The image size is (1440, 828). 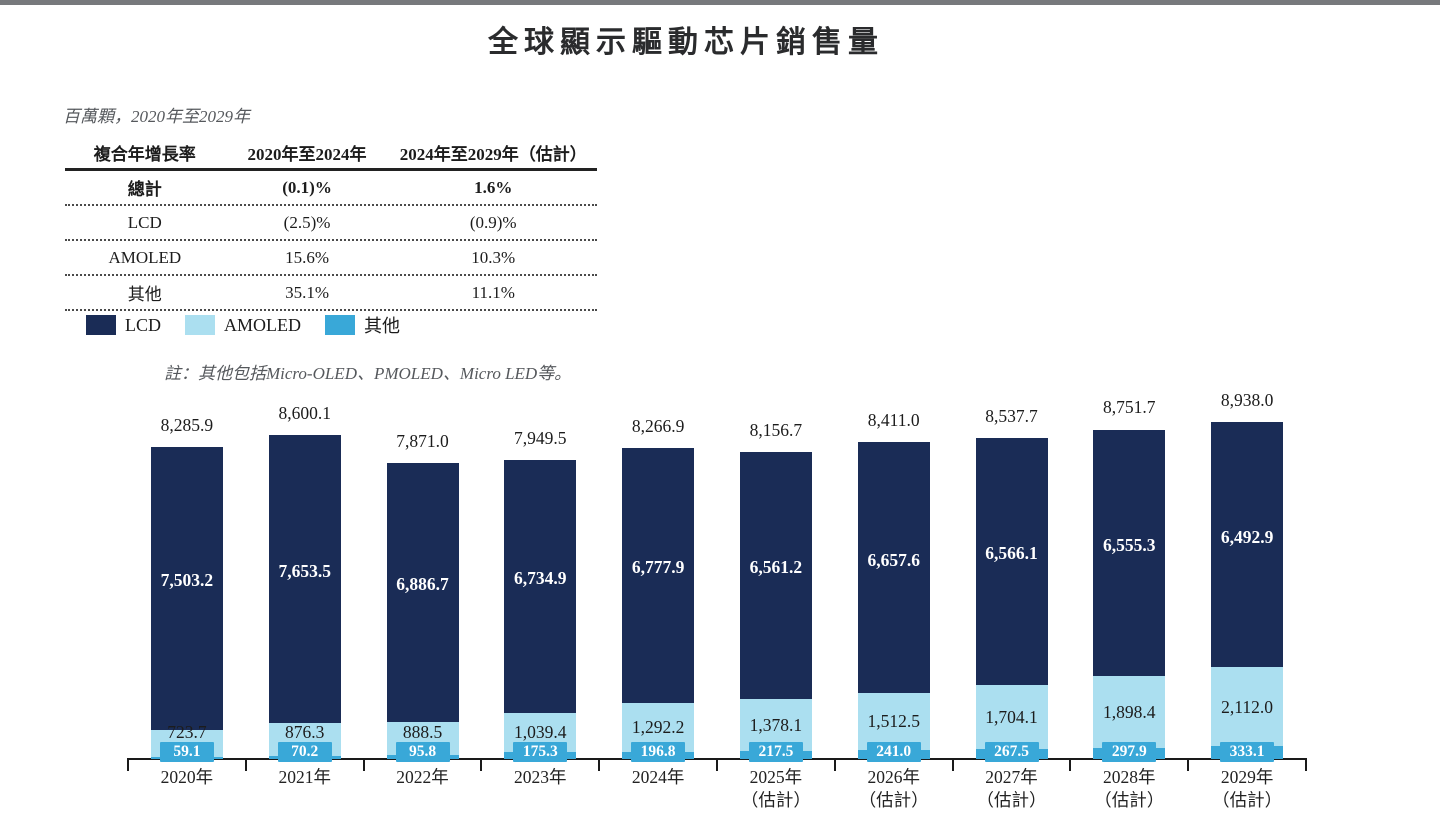 What do you see at coordinates (144, 222) in the screenshot?
I see `cagr-row-label: LCD` at bounding box center [144, 222].